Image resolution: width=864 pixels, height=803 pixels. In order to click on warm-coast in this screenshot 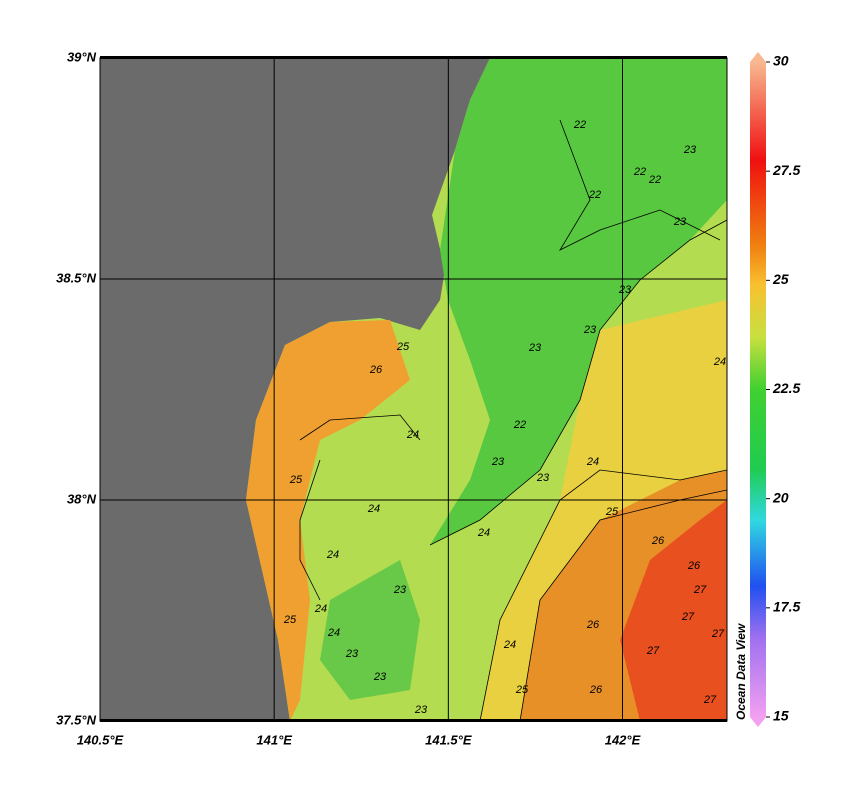, I will do `click(328, 520)`.